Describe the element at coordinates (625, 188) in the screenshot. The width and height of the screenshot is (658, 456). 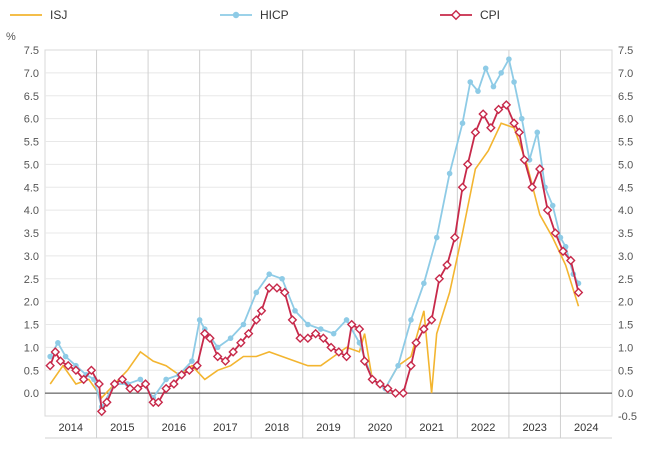
I see `y-tick-label-right: 4.5` at that location.